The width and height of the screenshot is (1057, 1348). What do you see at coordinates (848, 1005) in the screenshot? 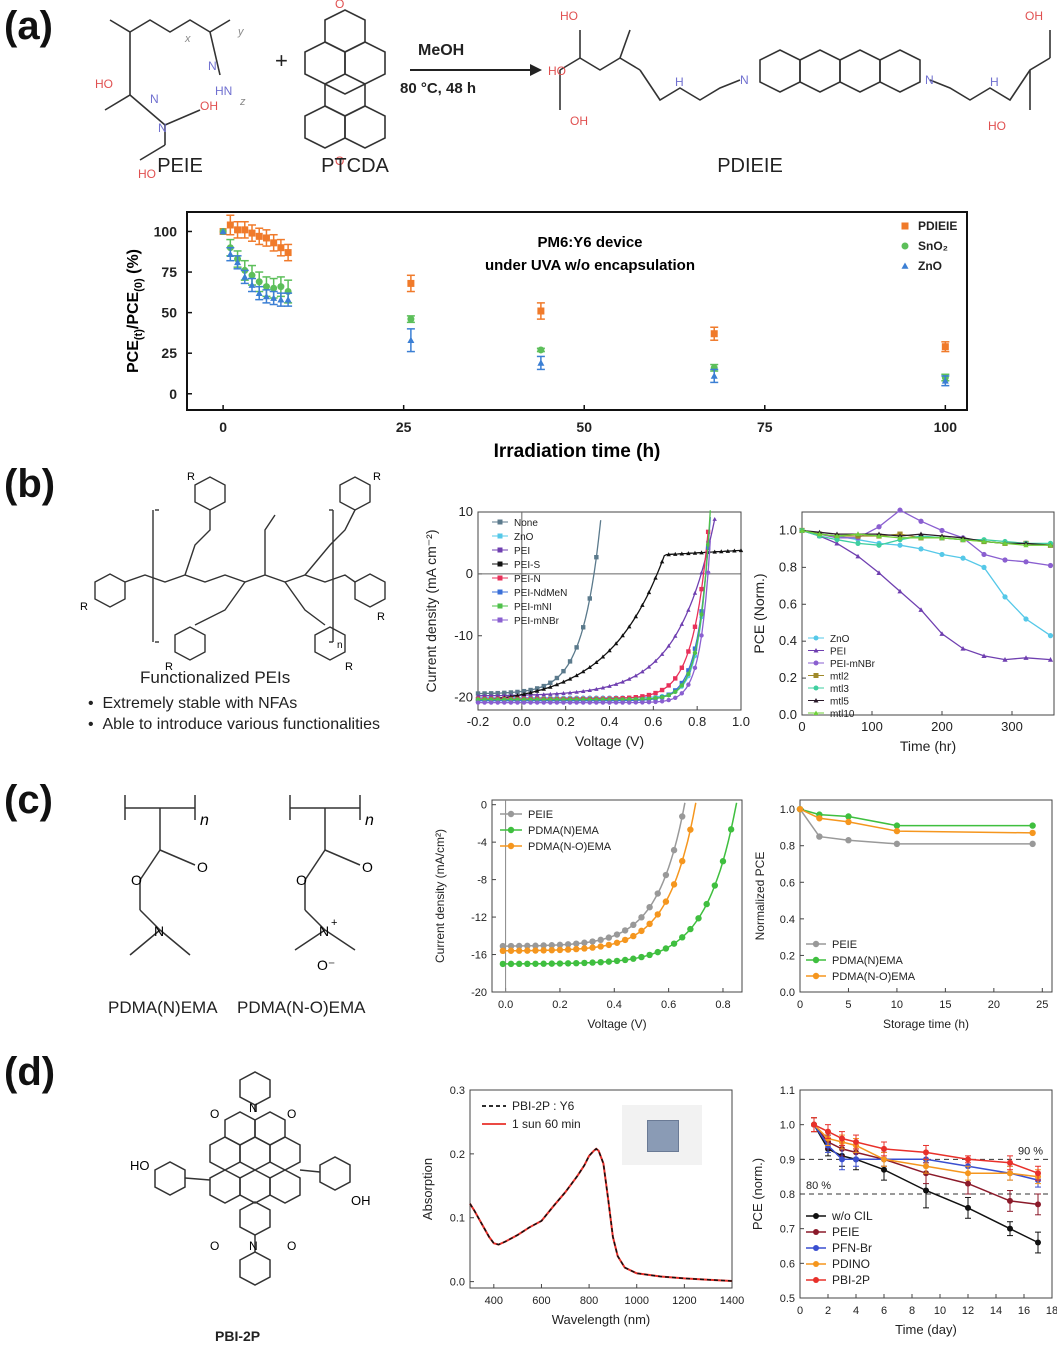
I see `x-tick-label: 5` at bounding box center [848, 1005].